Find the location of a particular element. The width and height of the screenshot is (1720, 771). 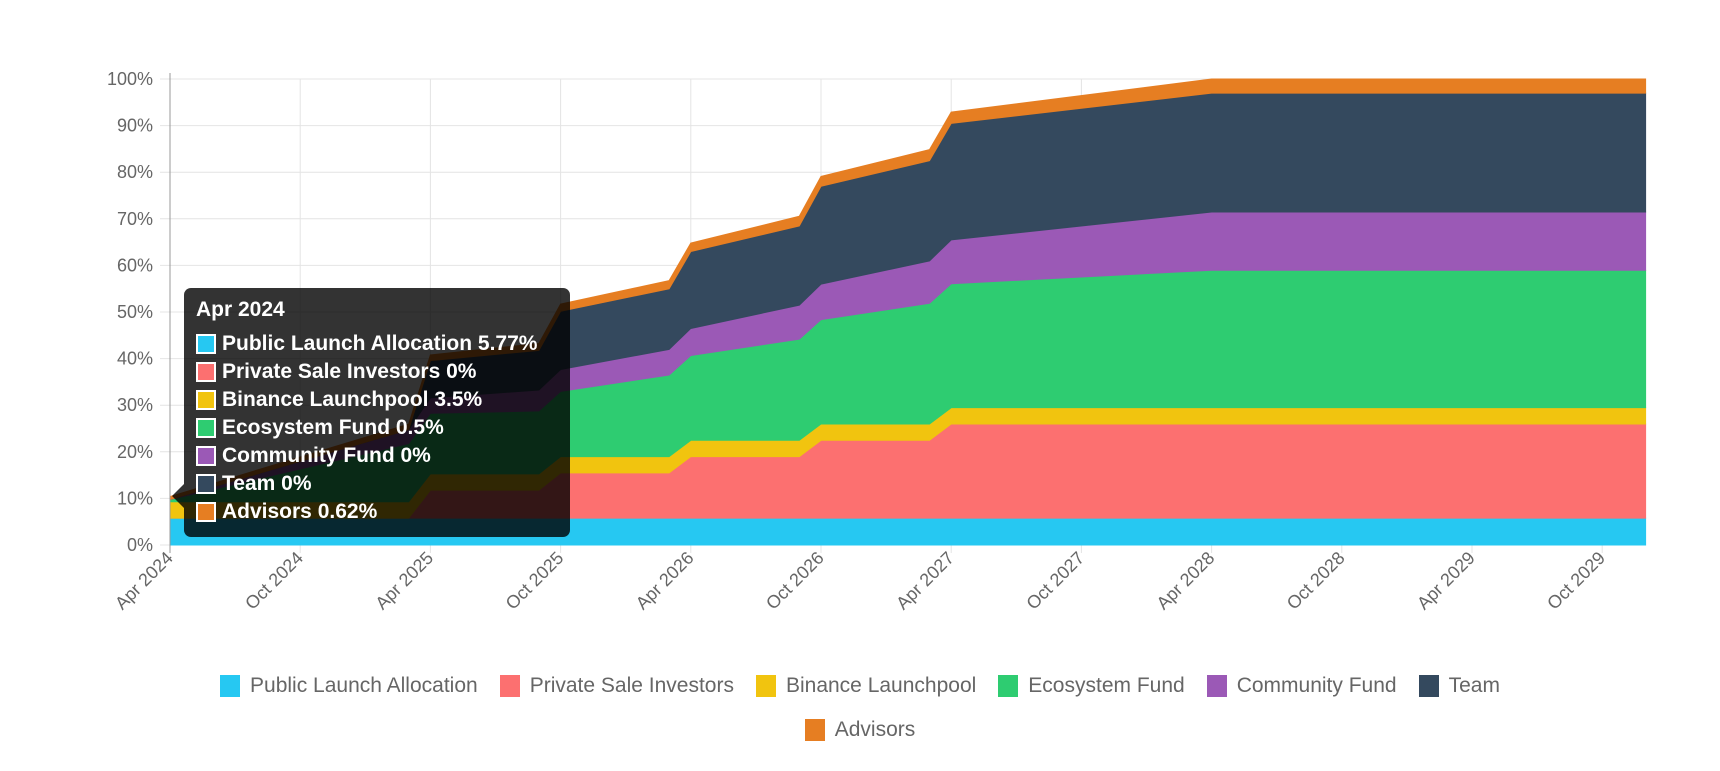

y-tick-label: 20% is located at coordinates (135, 452).